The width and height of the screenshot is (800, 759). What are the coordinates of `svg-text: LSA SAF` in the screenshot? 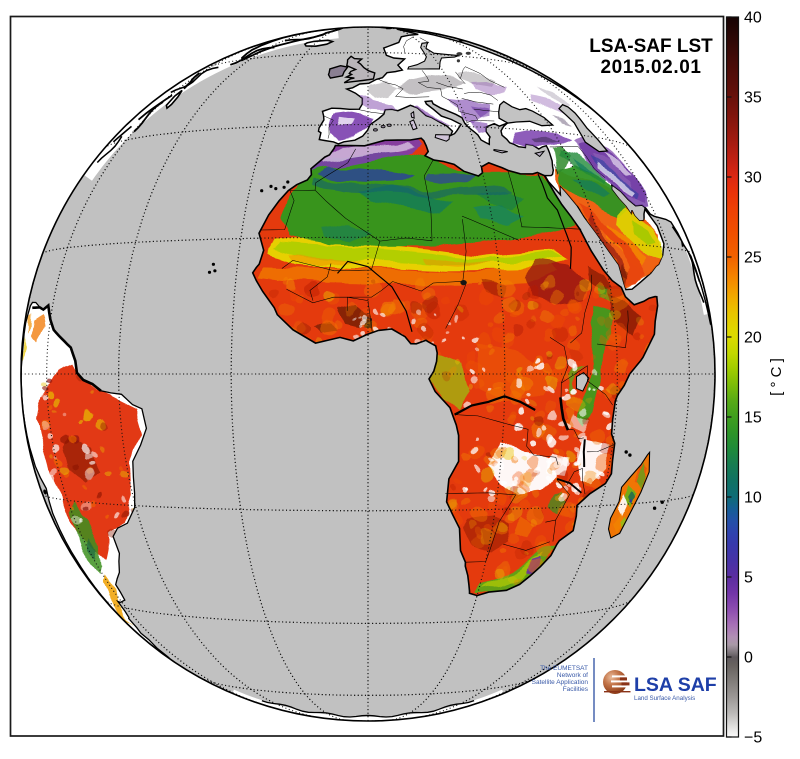 It's located at (675, 685).